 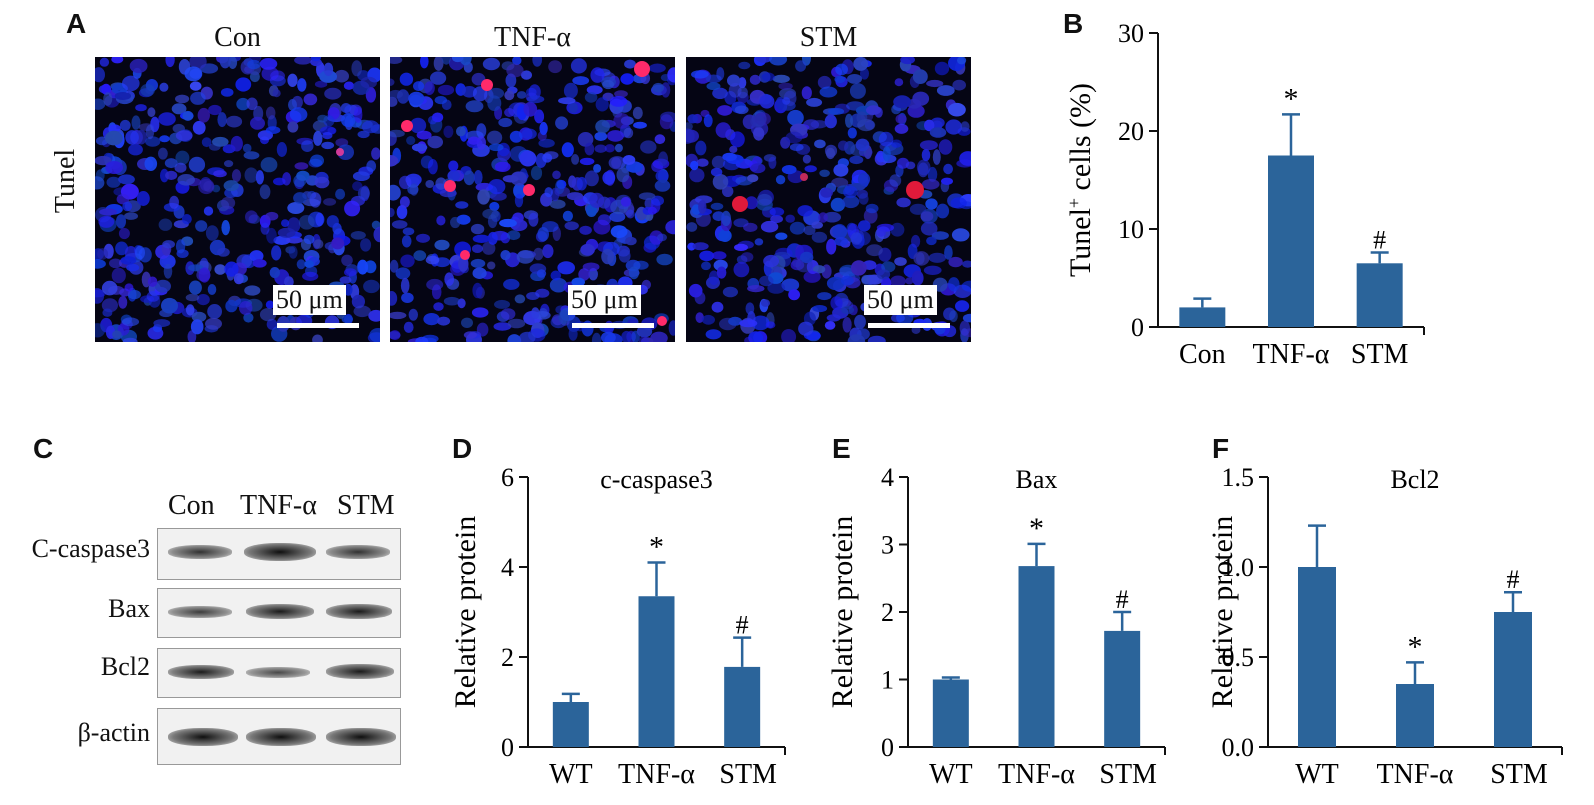 I want to click on blot-strip-bactin, so click(x=279, y=736).